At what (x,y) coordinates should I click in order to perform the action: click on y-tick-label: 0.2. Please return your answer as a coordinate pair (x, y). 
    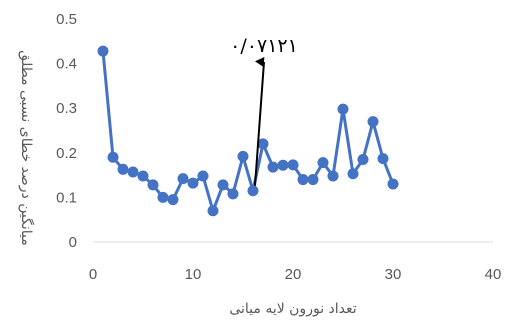
    Looking at the image, I should click on (66, 153).